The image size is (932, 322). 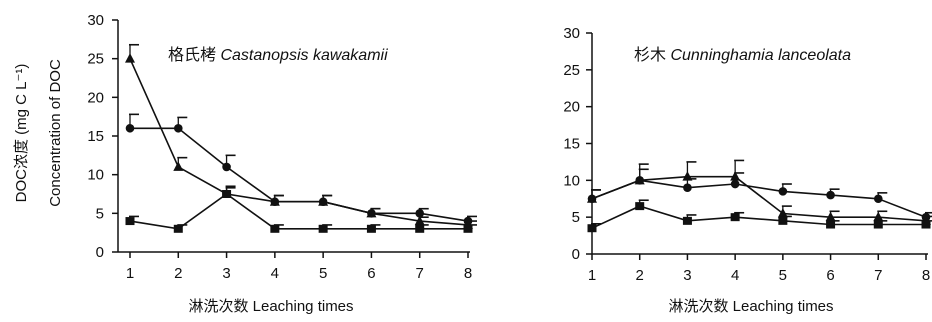 What do you see at coordinates (652, 55) in the screenshot?
I see `panel-title-cn: 杉木` at bounding box center [652, 55].